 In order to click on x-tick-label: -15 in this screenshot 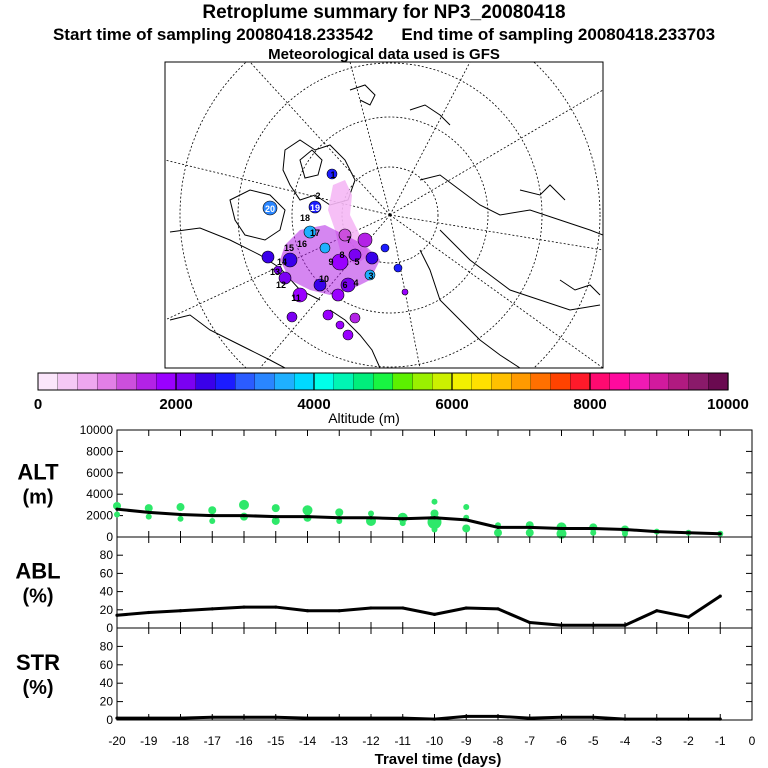, I will do `click(276, 741)`.